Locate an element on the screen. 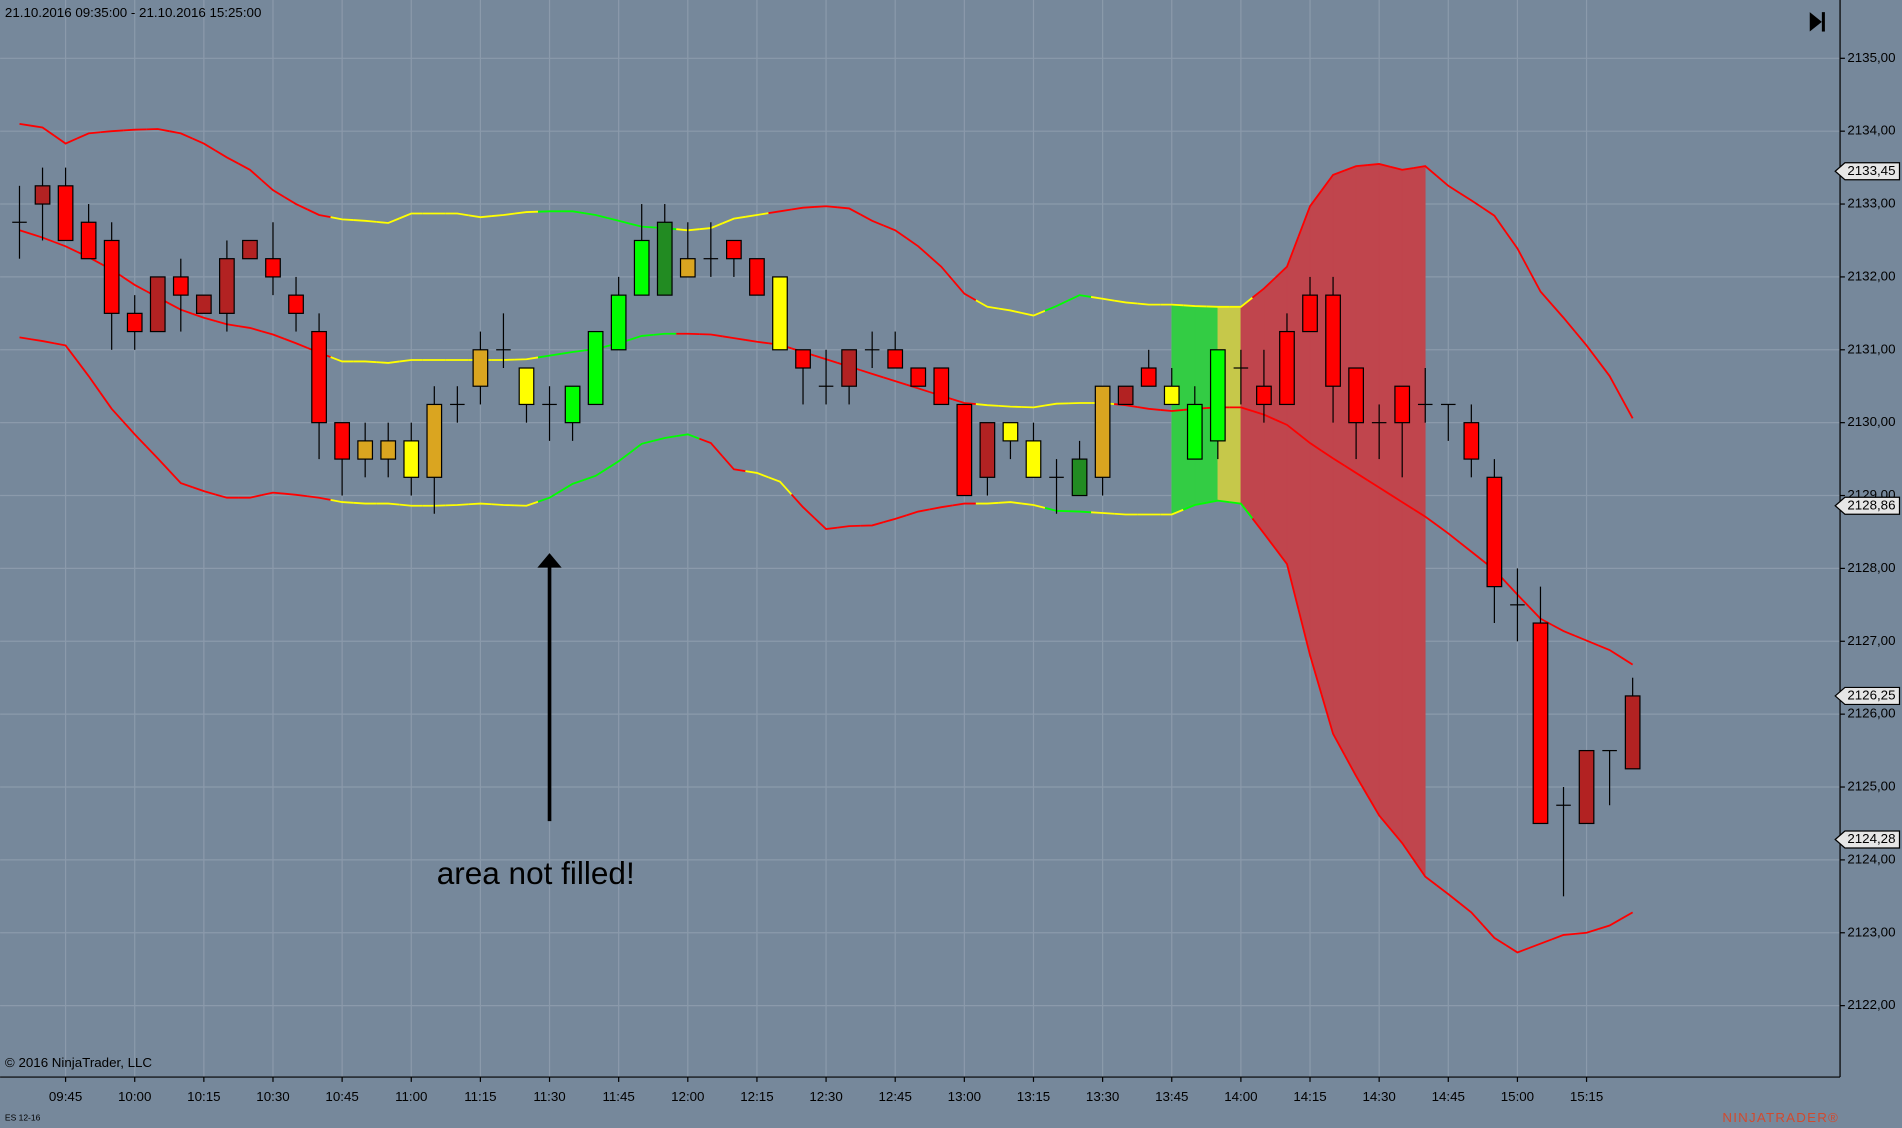 This screenshot has width=1902, height=1128. y-tick-label: 2123,00 is located at coordinates (1871, 931).